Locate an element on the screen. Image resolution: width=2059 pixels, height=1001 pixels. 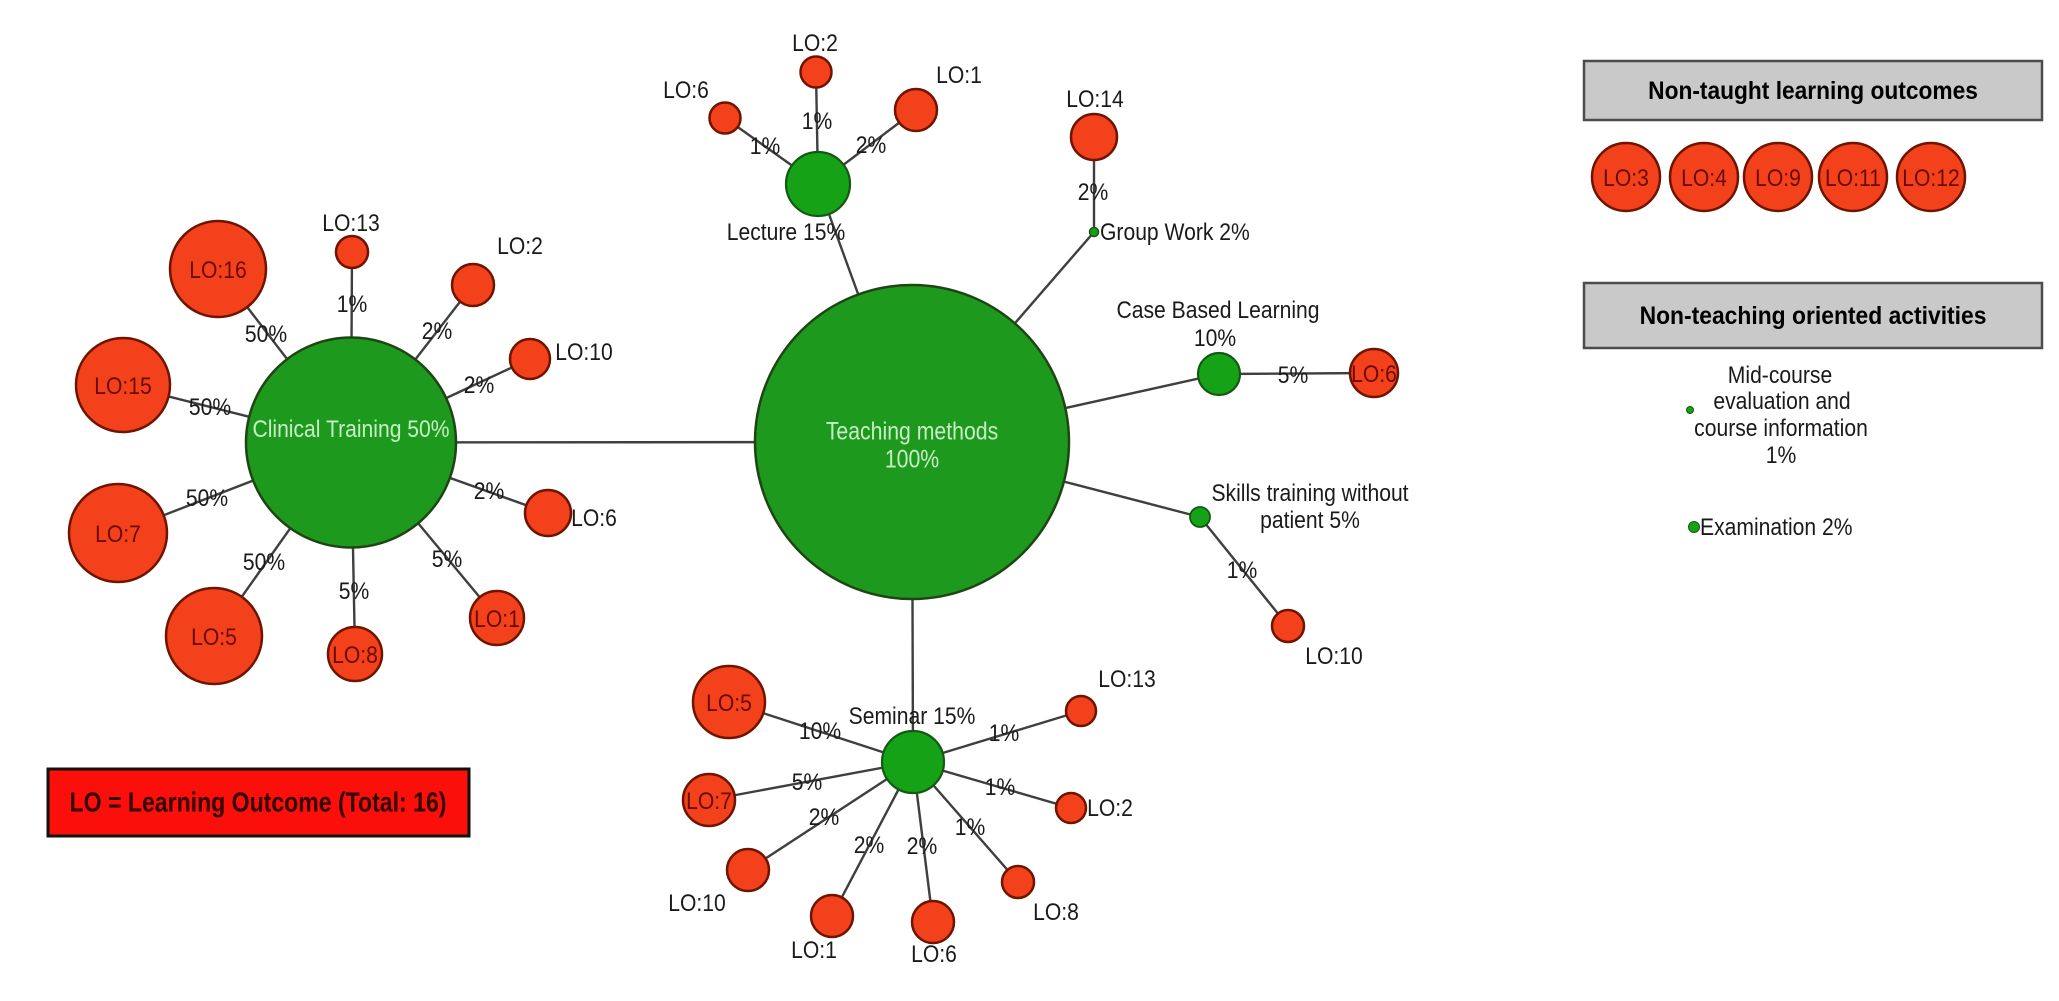
svg-text: LO:12 is located at coordinates (1931, 178).